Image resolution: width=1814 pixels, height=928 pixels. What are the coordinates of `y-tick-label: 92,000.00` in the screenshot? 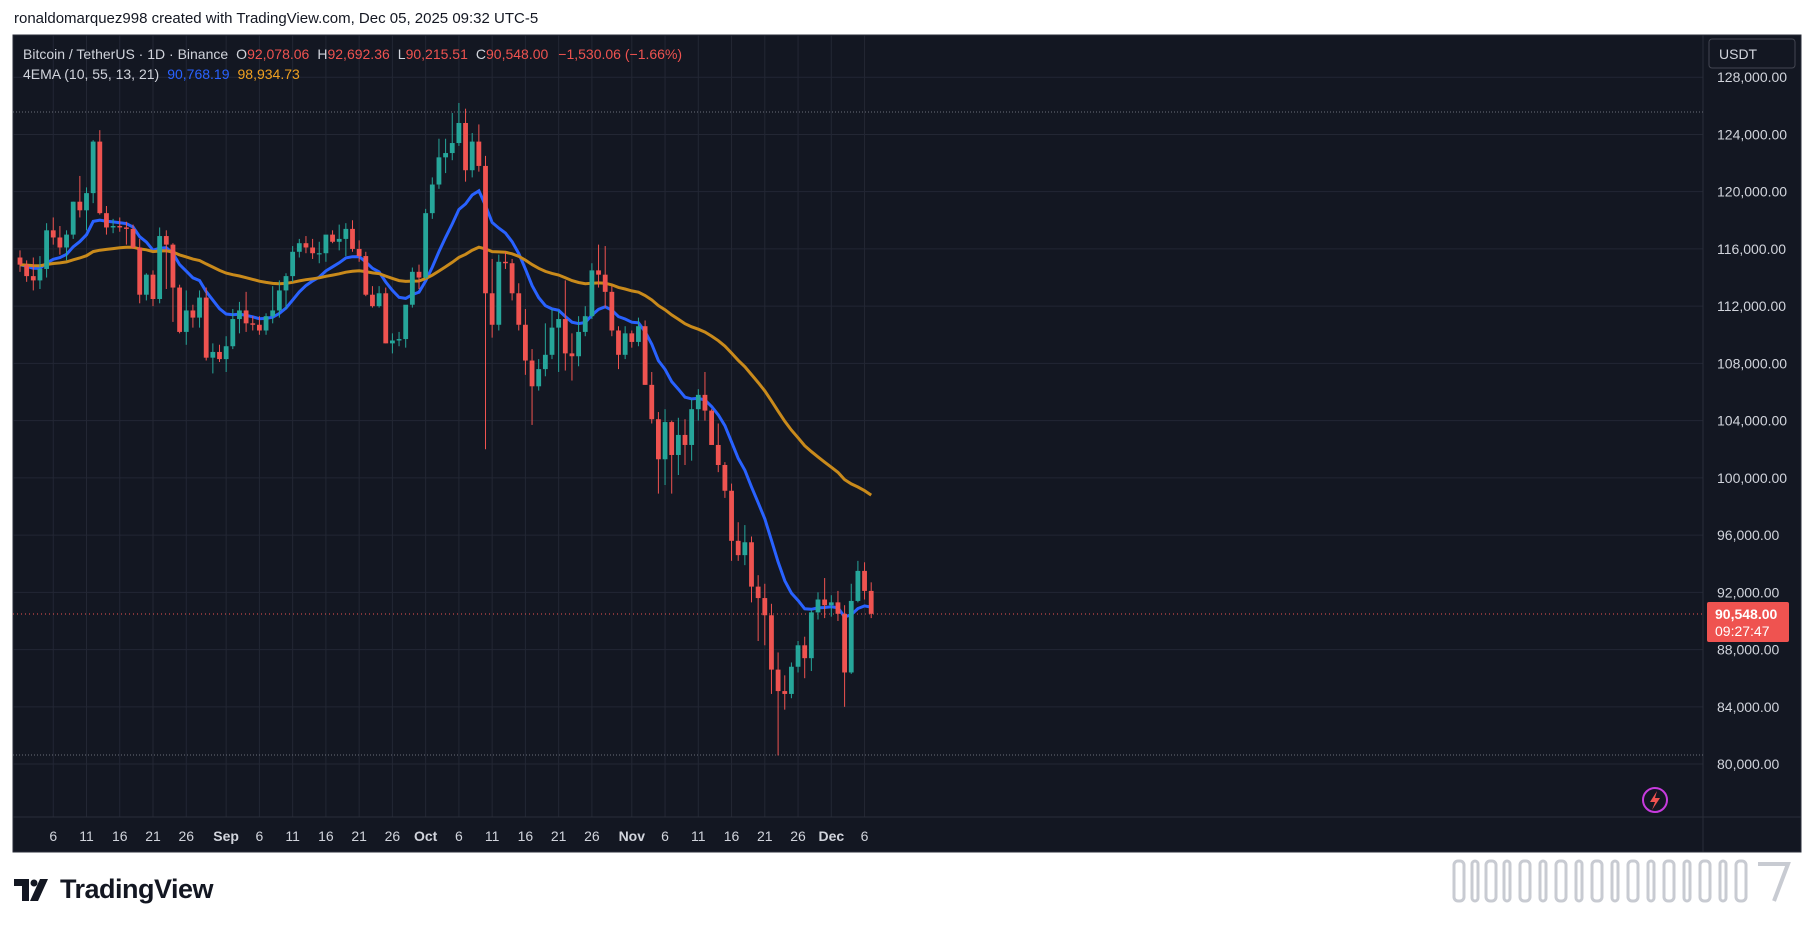 It's located at (1748, 592).